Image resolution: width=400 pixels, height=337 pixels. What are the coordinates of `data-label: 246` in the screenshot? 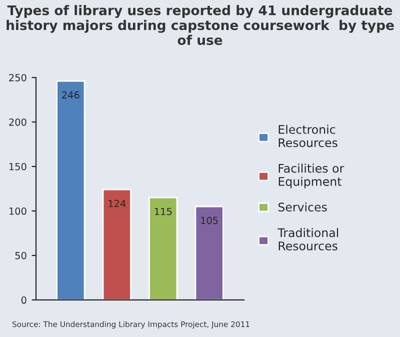 It's located at (71, 95).